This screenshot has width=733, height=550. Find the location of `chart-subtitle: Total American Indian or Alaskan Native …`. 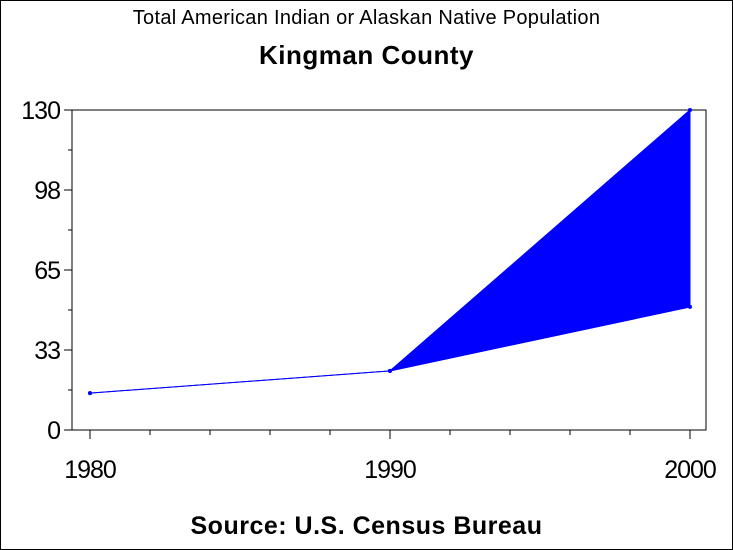

chart-subtitle: Total American Indian or Alaskan Native … is located at coordinates (366, 18).